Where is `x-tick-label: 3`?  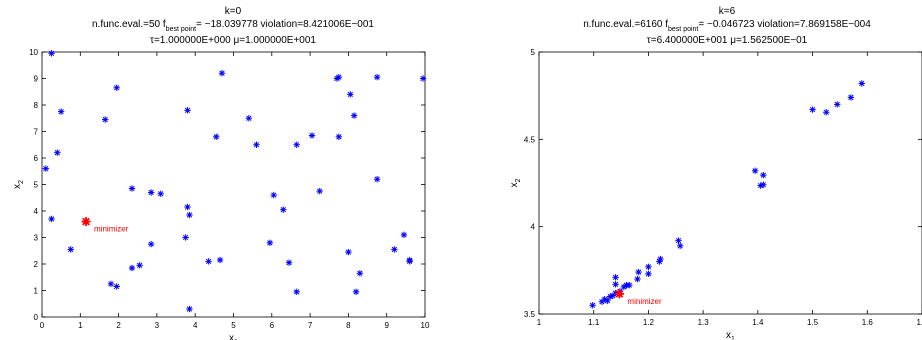
x-tick-label: 3 is located at coordinates (157, 325).